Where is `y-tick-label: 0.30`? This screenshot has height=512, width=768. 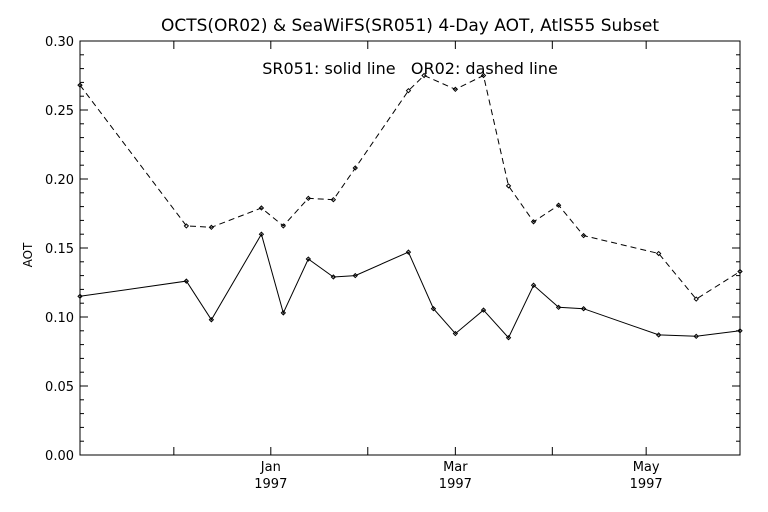
y-tick-label: 0.30 is located at coordinates (59, 42).